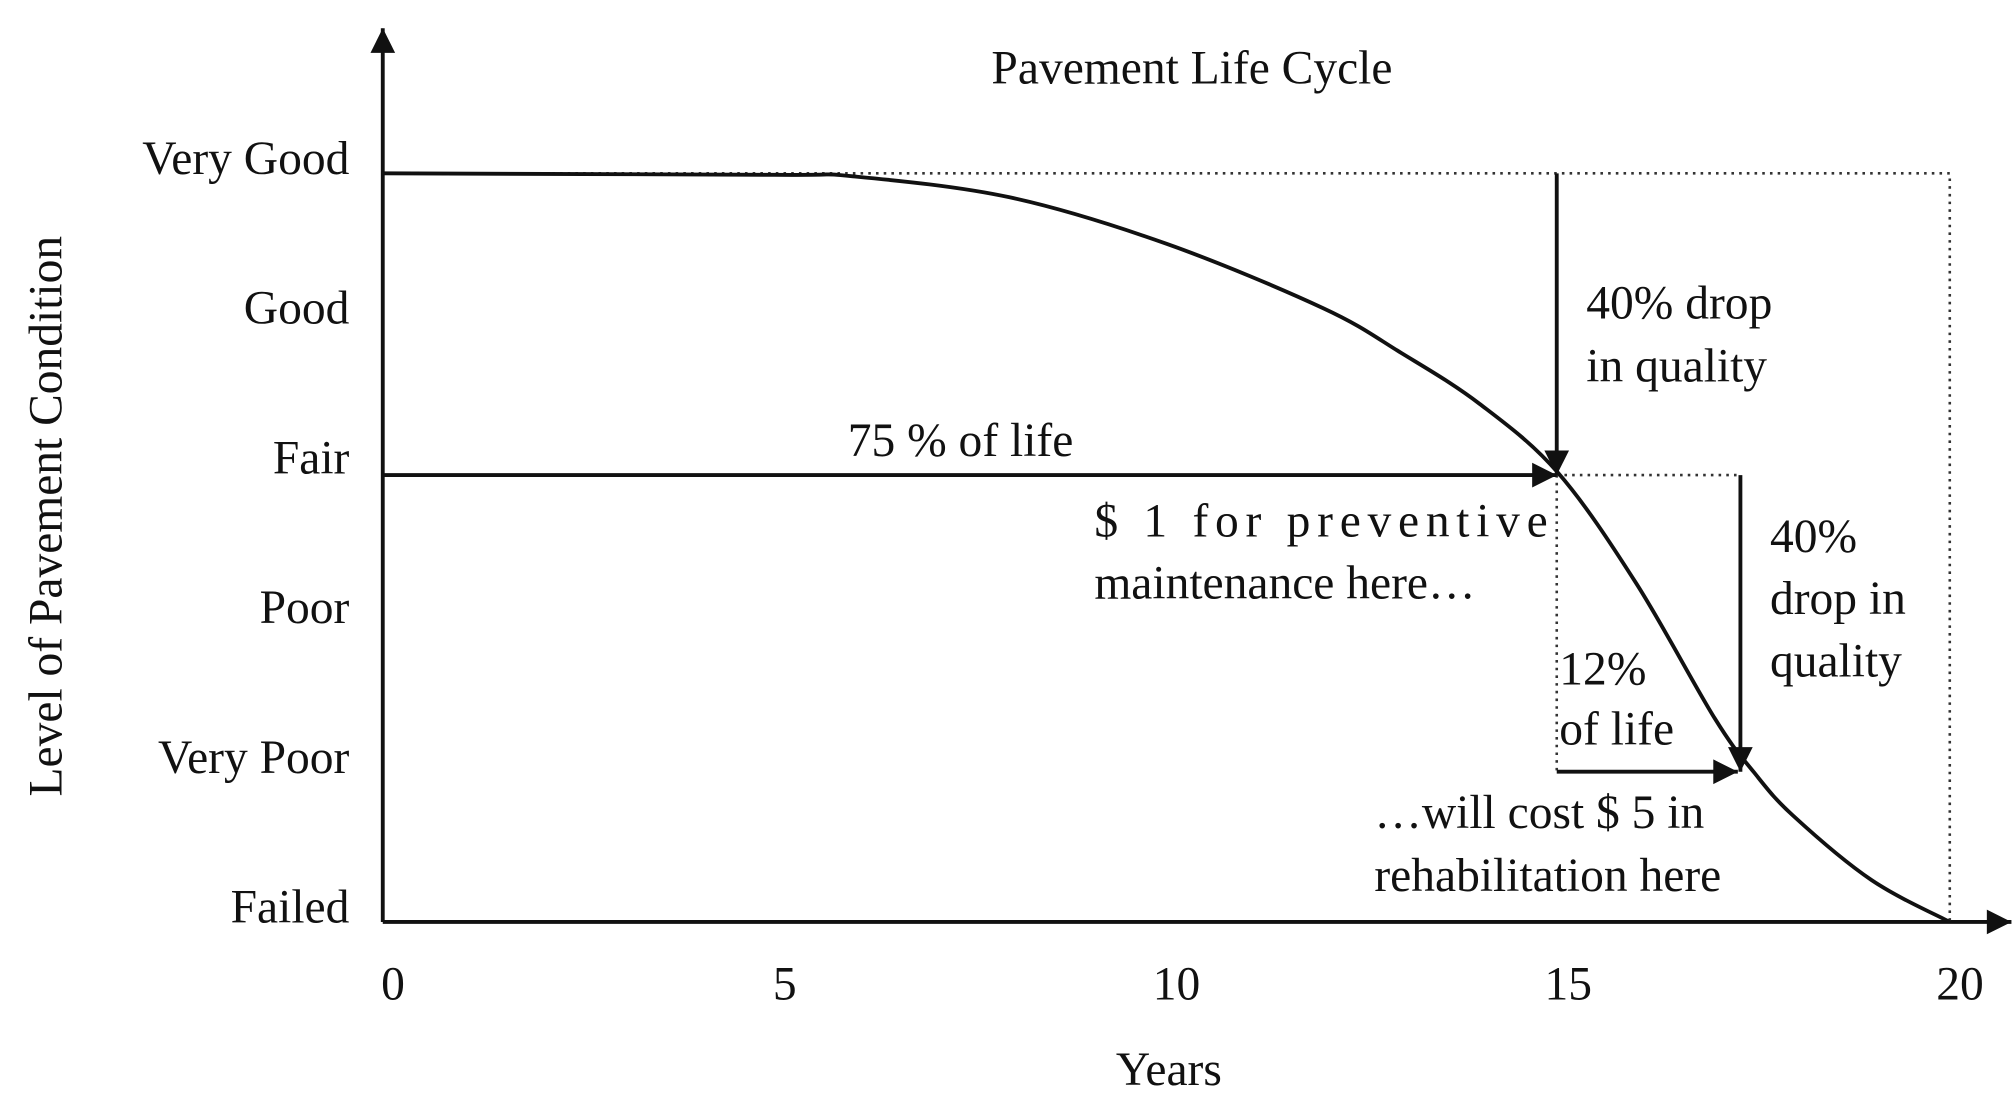 This screenshot has width=2014, height=1094. What do you see at coordinates (393, 985) in the screenshot?
I see `x-tick-label: 0` at bounding box center [393, 985].